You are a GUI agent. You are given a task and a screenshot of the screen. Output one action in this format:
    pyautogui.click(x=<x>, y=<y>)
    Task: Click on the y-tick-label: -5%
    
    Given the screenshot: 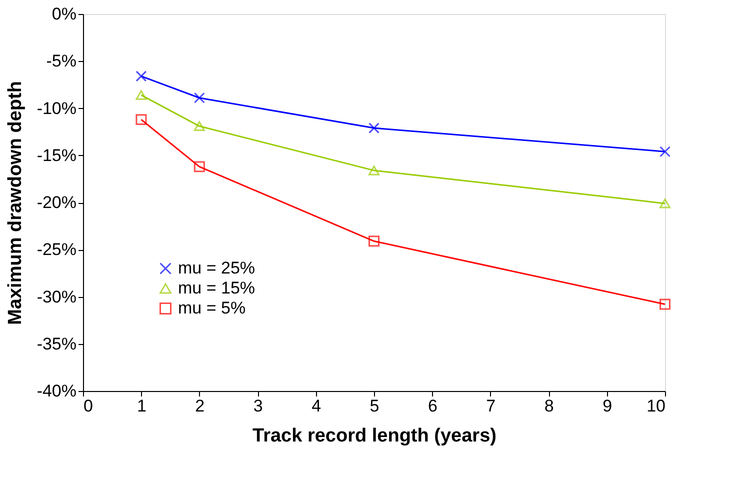 What is the action you would take?
    pyautogui.click(x=61, y=61)
    